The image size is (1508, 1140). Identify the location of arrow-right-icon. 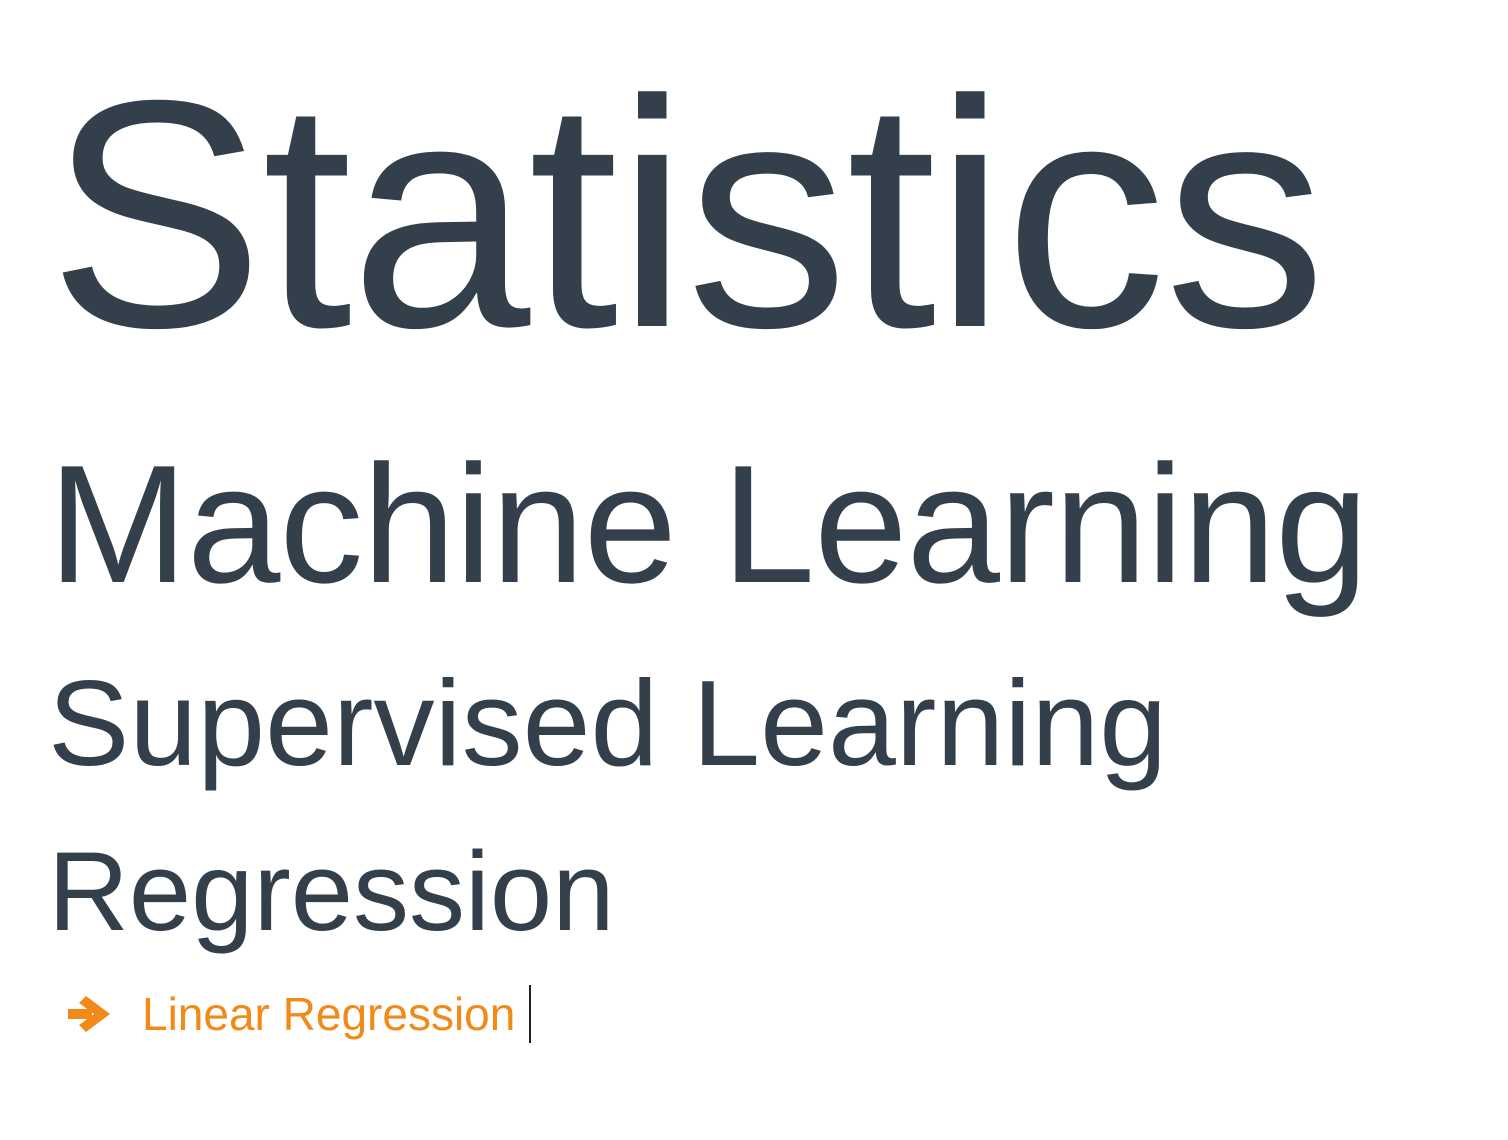
(89, 1014).